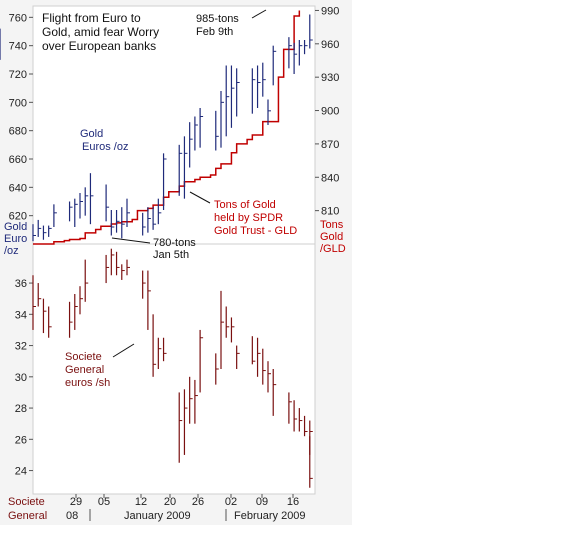 Image resolution: width=563 pixels, height=546 pixels. What do you see at coordinates (170, 502) in the screenshot?
I see `x-axis-tick-label: 20` at bounding box center [170, 502].